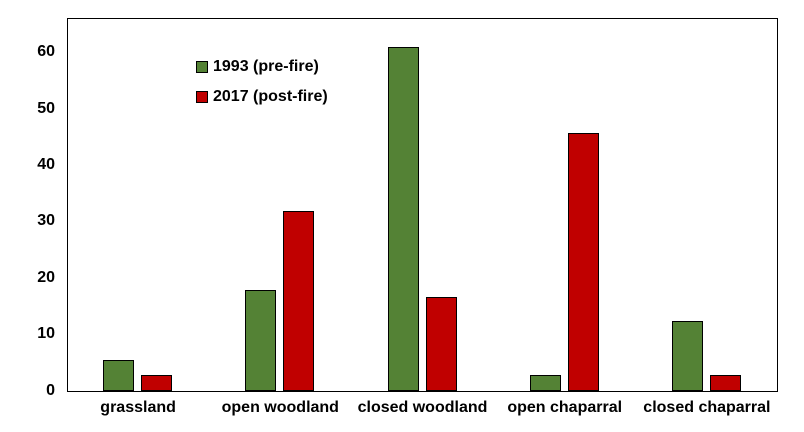 This screenshot has width=804, height=432. I want to click on x-axis-label-closed-woodland: closed woodland, so click(422, 407).